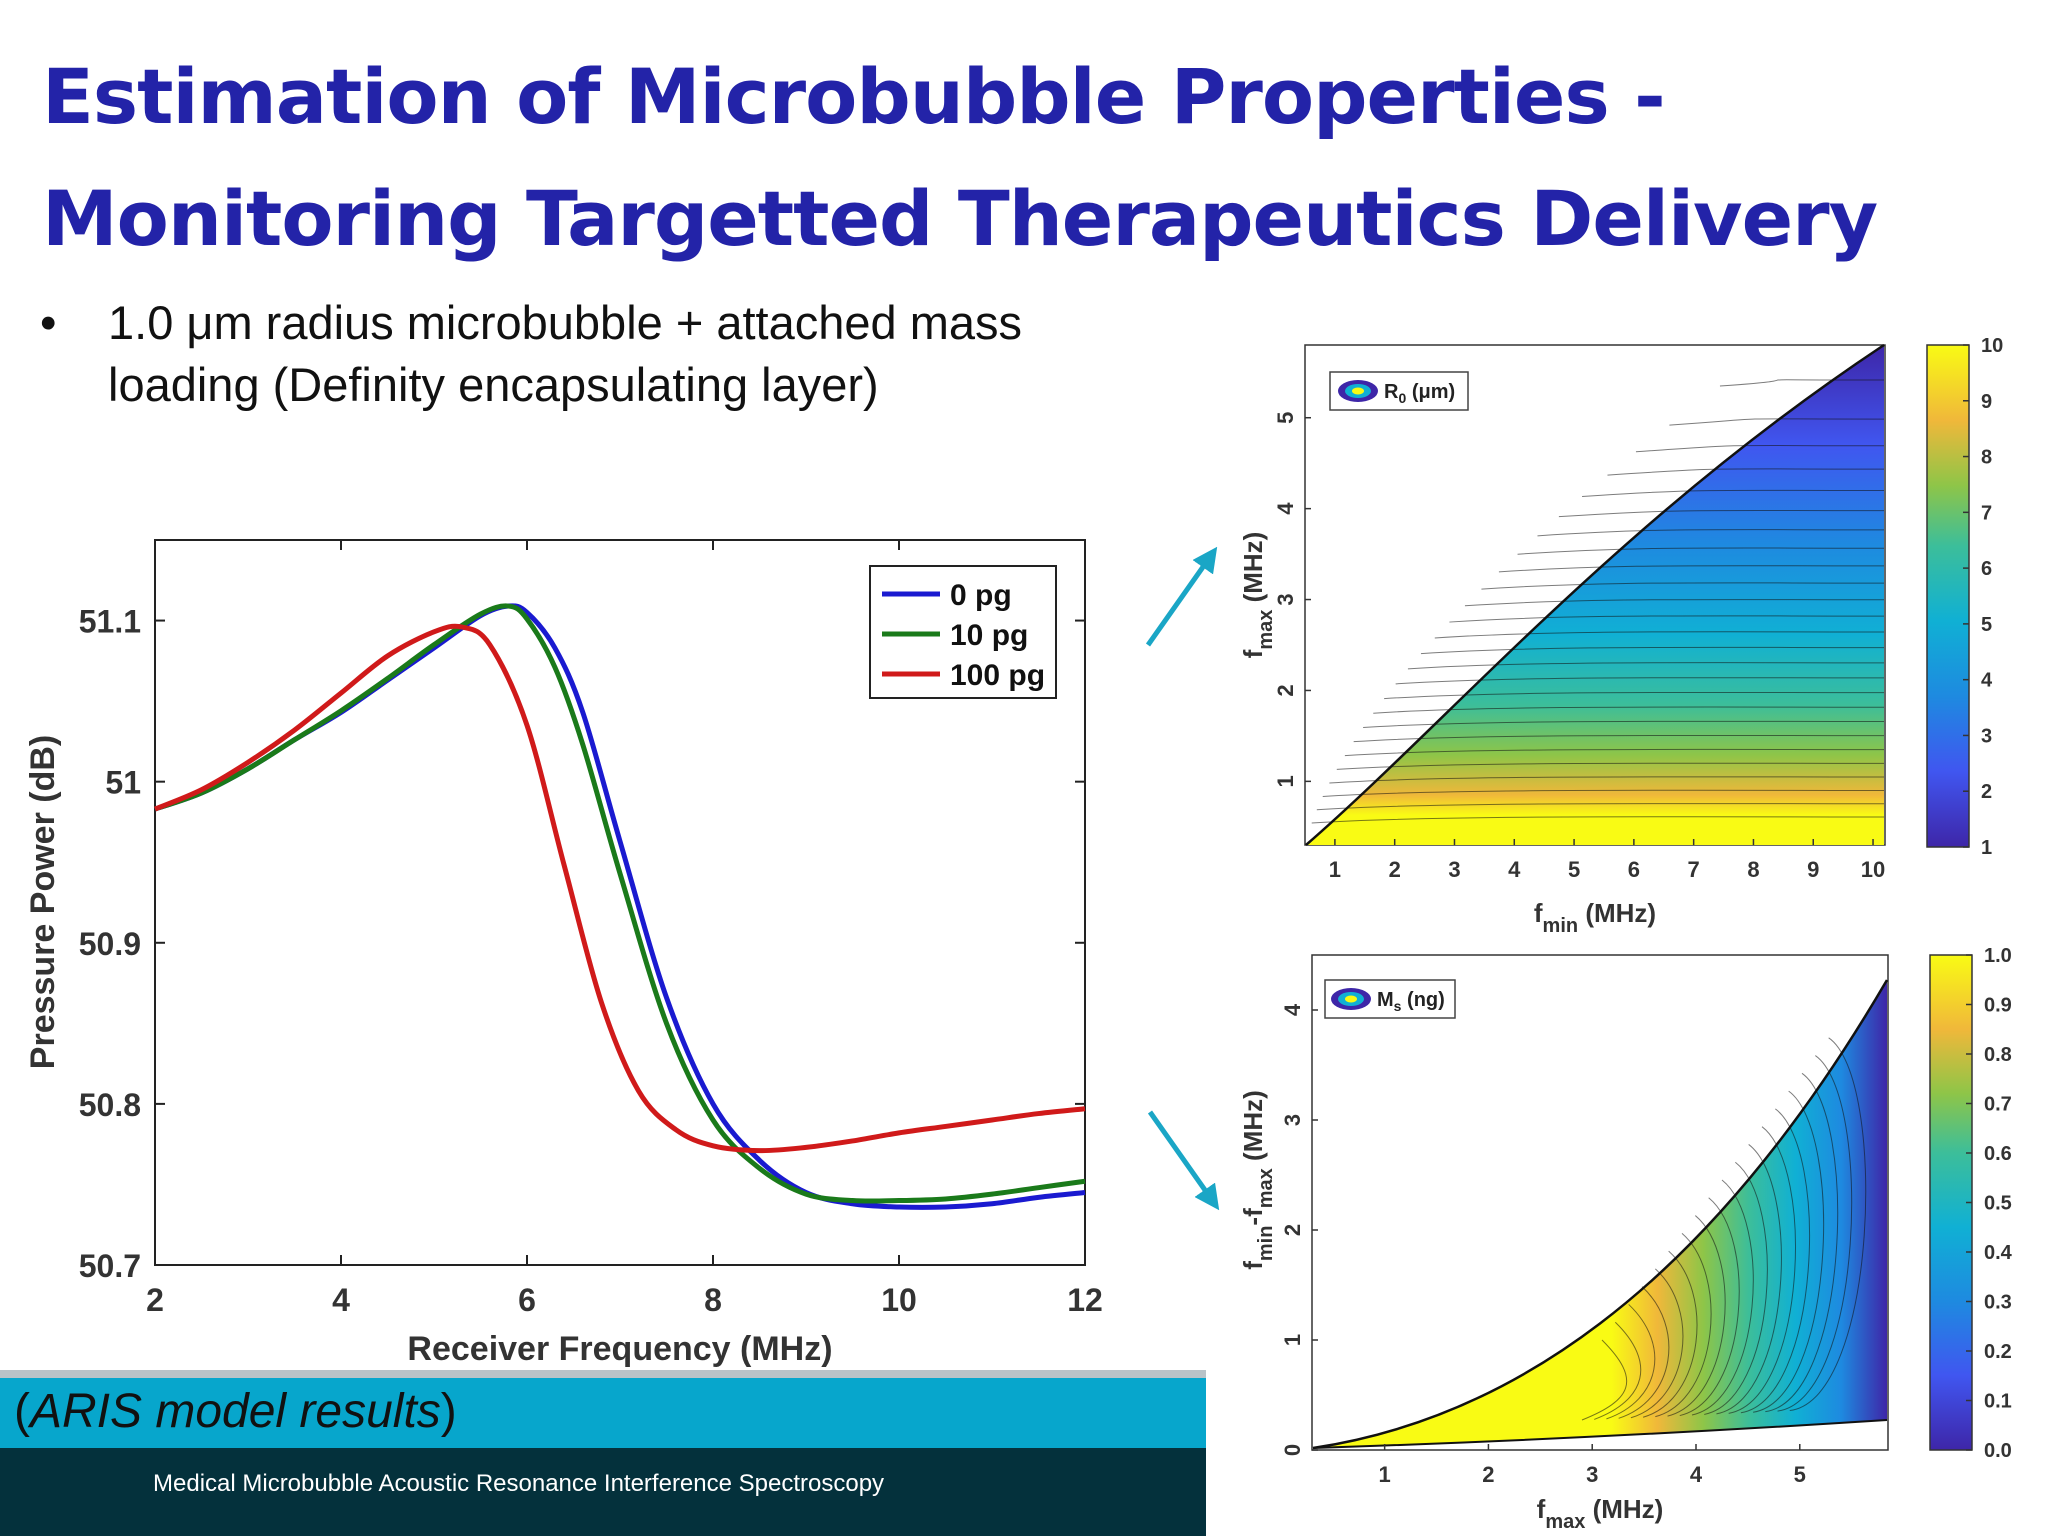  Describe the element at coordinates (1998, 956) in the screenshot. I see `mass-colorbar-tick-label-10: 1.0` at that location.